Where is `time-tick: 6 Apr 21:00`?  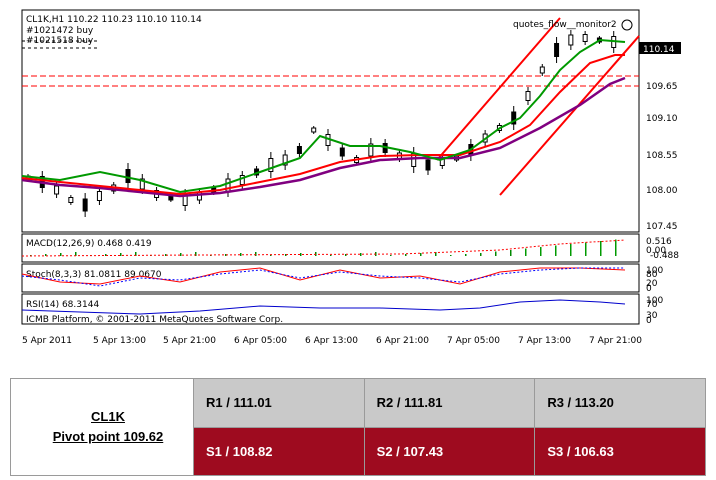
time-tick: 6 Apr 21:00 is located at coordinates (402, 341).